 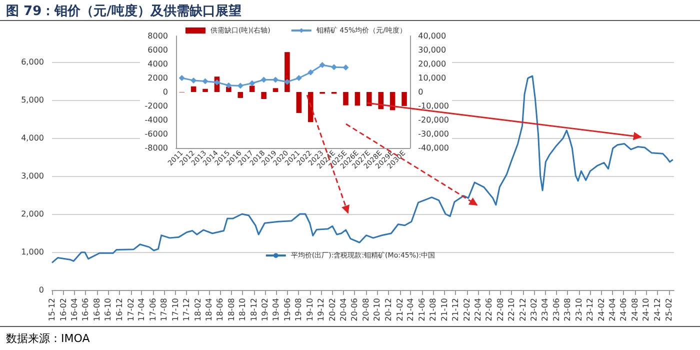 What do you see at coordinates (377, 310) in the screenshot?
I see `x-tick-label: 20-10` at bounding box center [377, 310].